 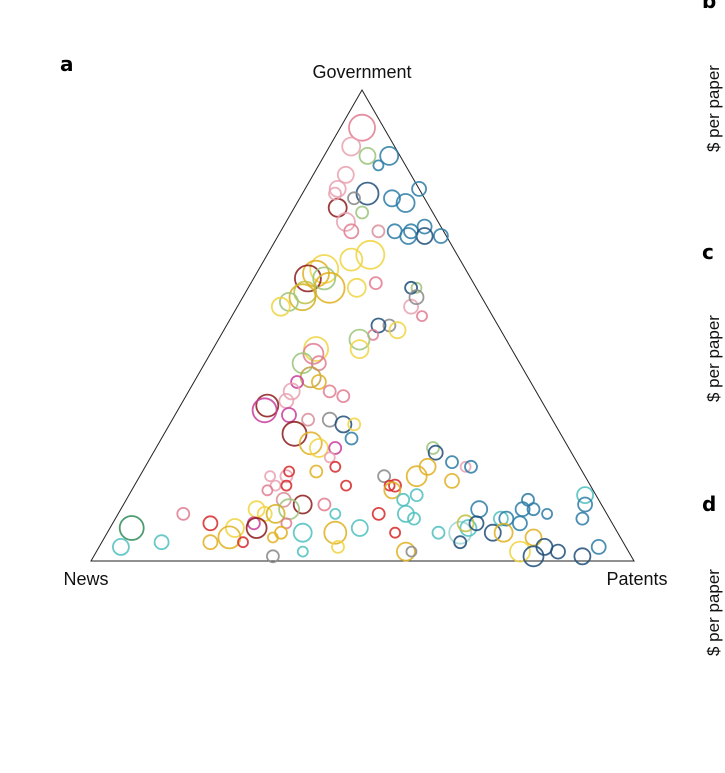 I want to click on panel-b-ylabel: $ per paper, so click(x=713, y=108).